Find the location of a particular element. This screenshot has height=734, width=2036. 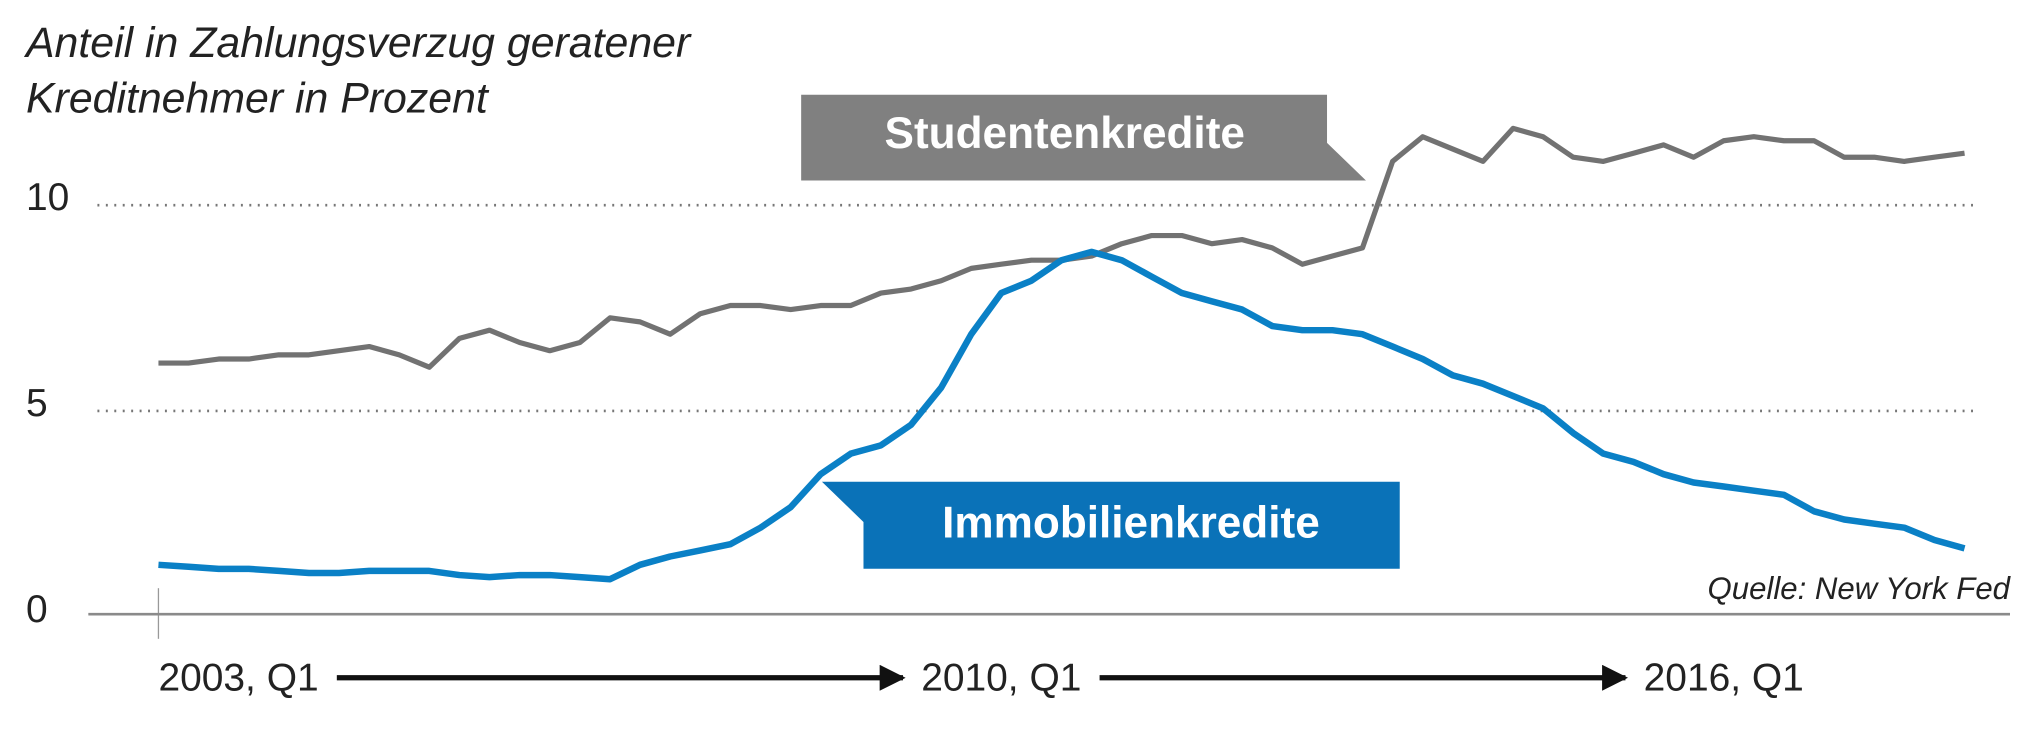

x-tick-label: 2010, Q1 is located at coordinates (1001, 678).